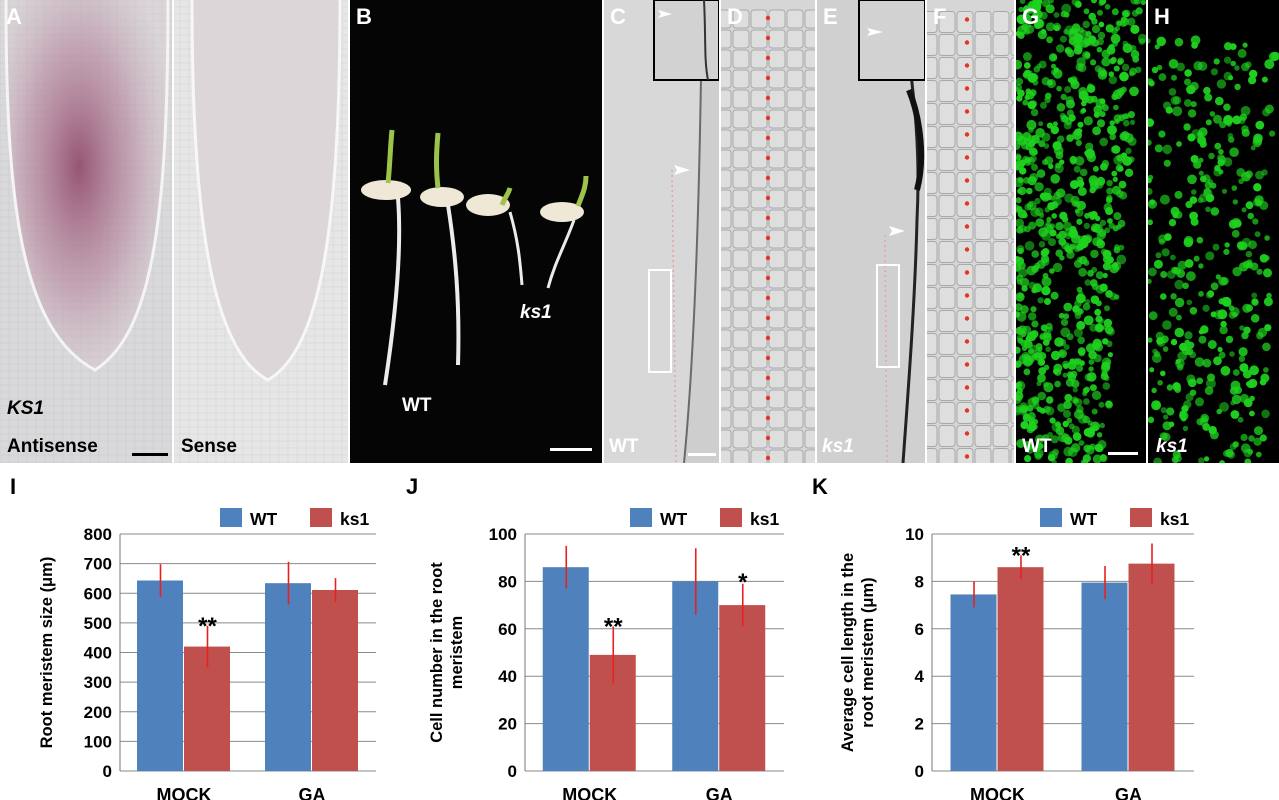 Image resolution: width=1279 pixels, height=800 pixels. Describe the element at coordinates (354, 519) in the screenshot. I see `legend-label: ks1` at that location.